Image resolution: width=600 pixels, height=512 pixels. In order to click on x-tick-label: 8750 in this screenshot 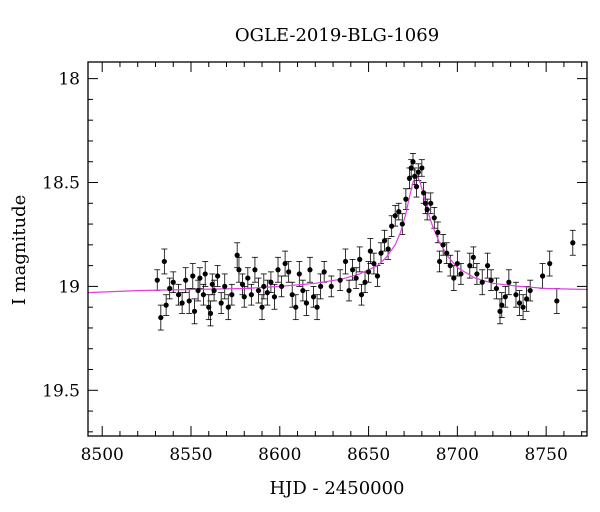, I will do `click(546, 455)`.